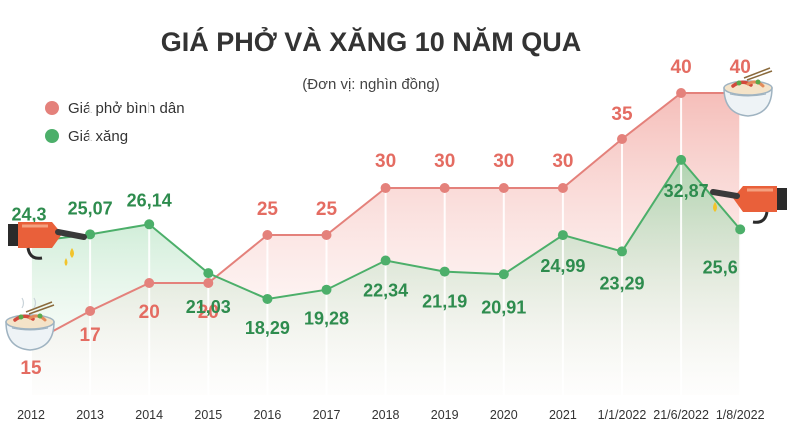  Describe the element at coordinates (28, 215) in the screenshot. I see `data-label-gas: 24,3` at that location.